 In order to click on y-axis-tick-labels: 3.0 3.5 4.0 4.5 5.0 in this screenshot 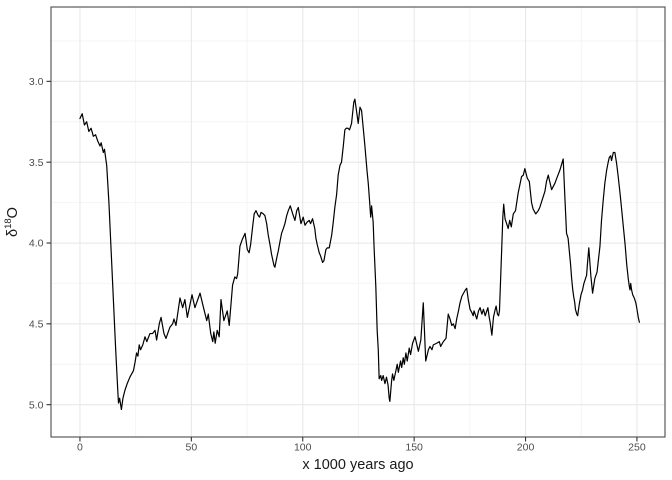, I will do `click(36, 243)`.